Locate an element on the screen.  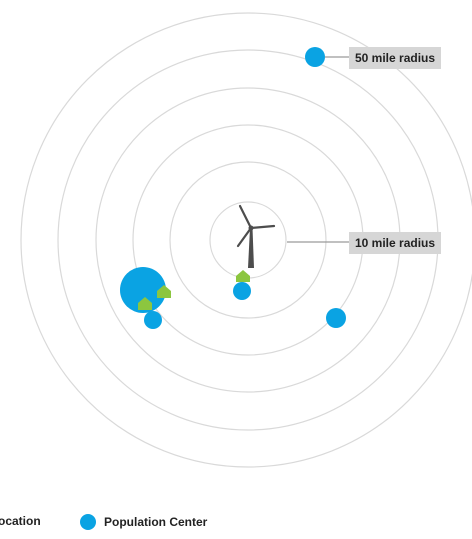
legend-location: ocation is located at coordinates (20, 521).